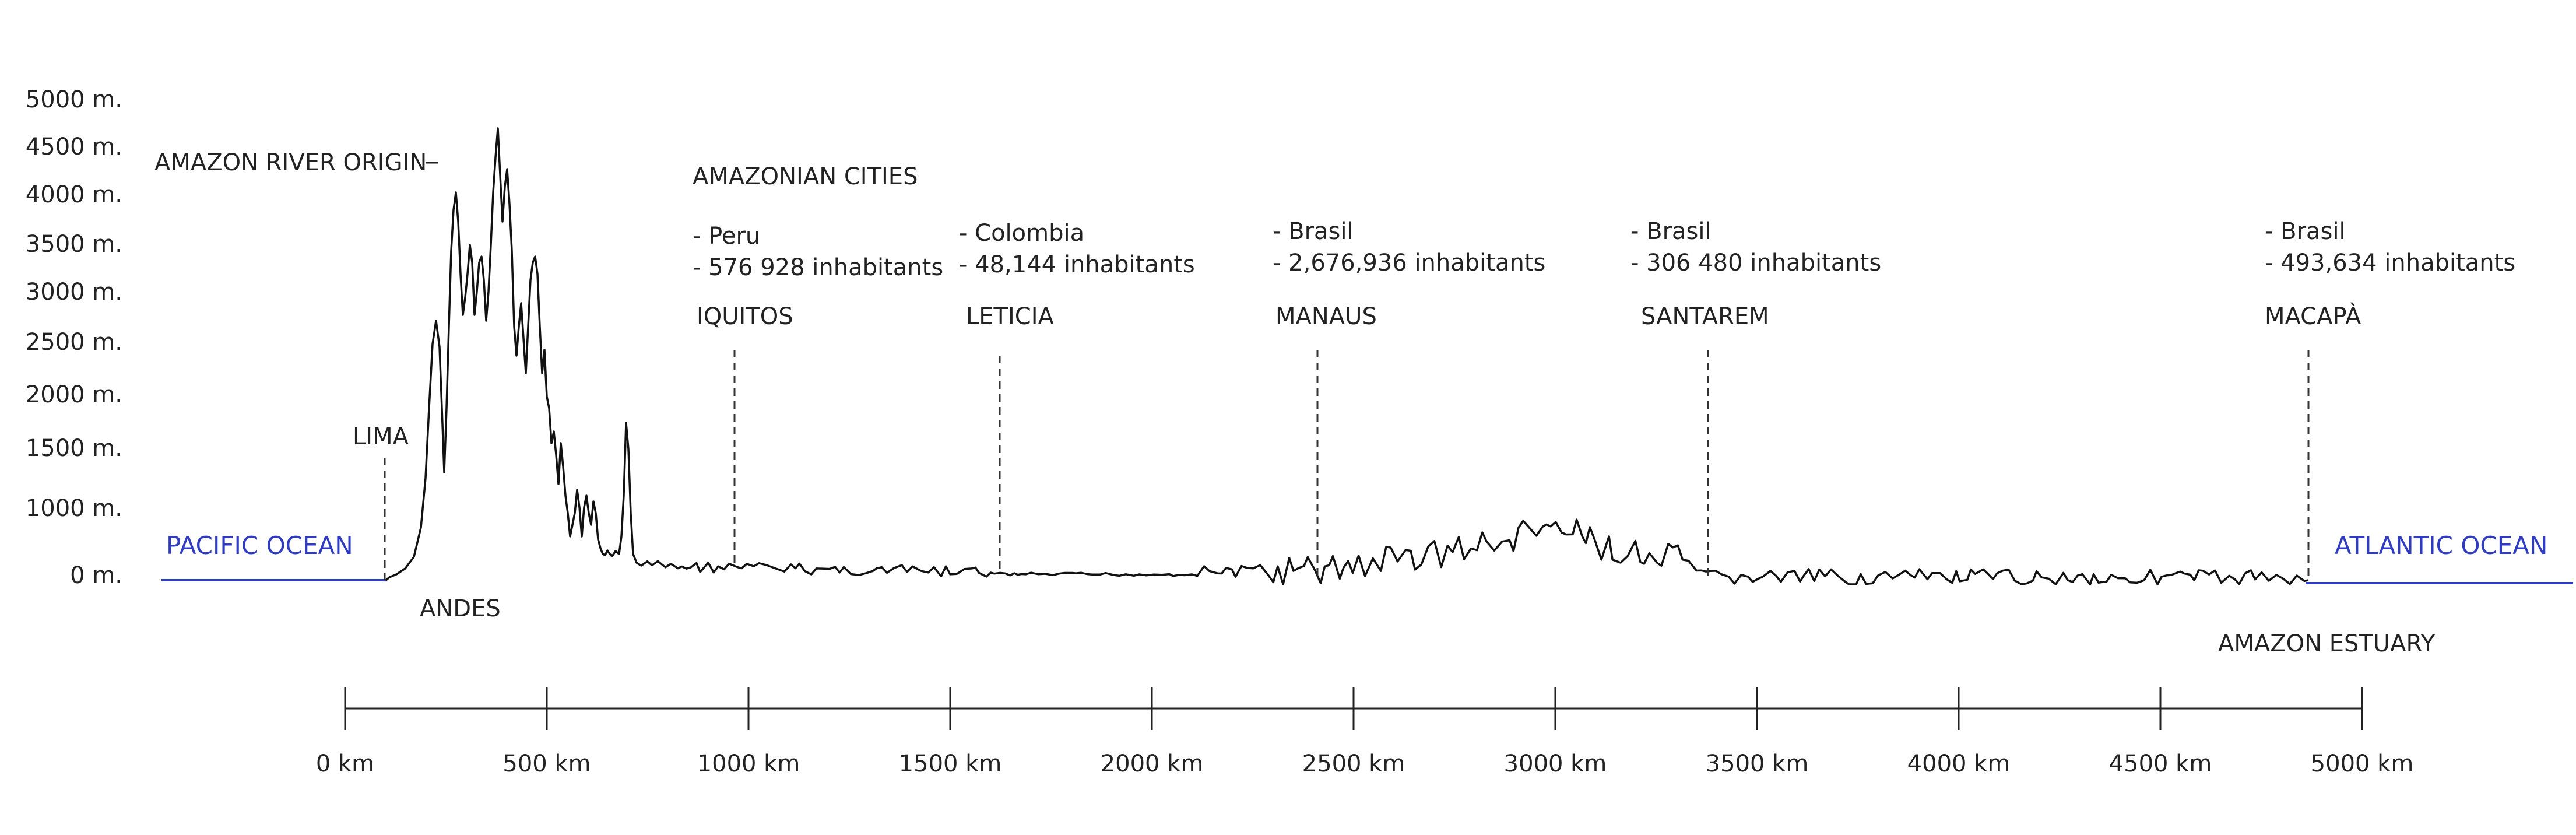 This screenshot has height=835, width=2576. Describe the element at coordinates (1959, 763) in the screenshot. I see `distance-tick-label: 4000 km` at that location.